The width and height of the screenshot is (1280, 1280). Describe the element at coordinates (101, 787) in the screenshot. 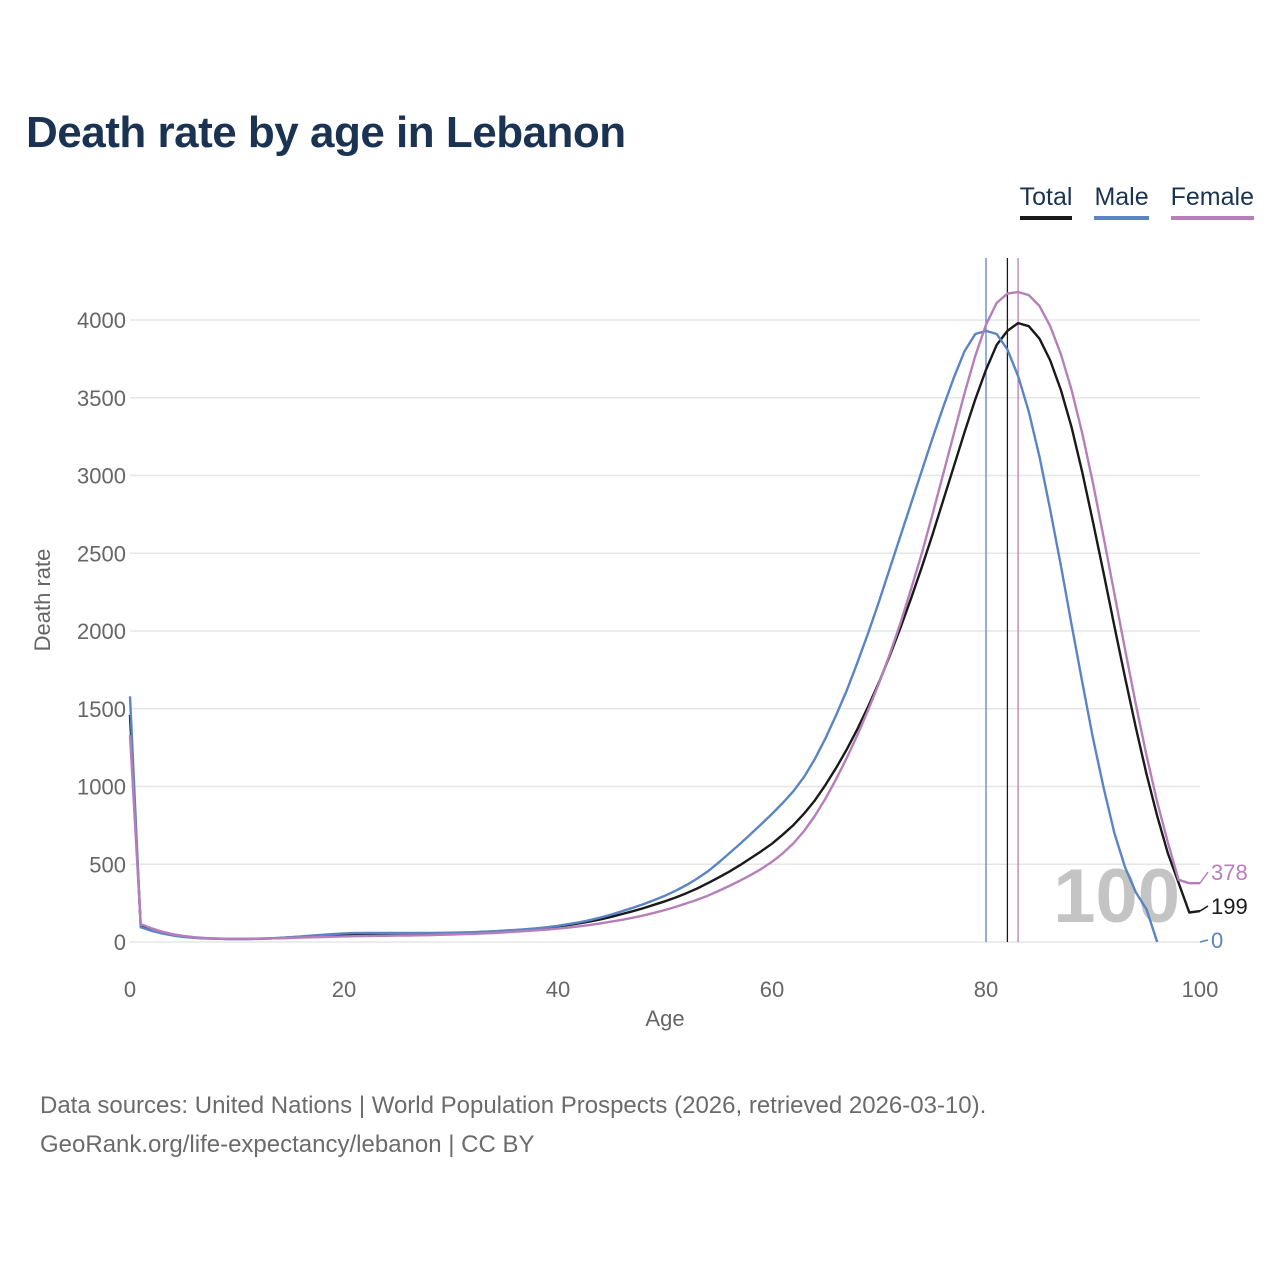

I see `y-tick-label: 1000` at that location.